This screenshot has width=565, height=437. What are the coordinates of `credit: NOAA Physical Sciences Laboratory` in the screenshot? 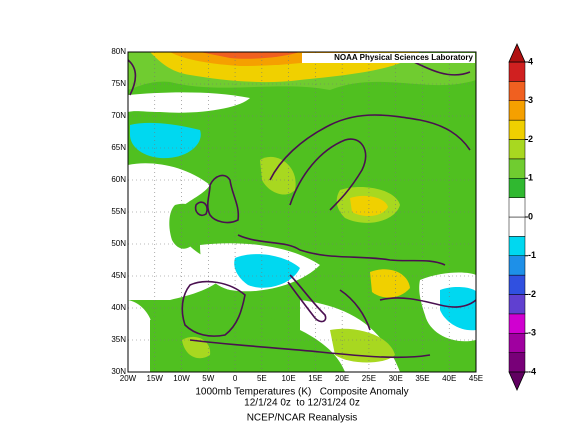 It's located at (403, 57).